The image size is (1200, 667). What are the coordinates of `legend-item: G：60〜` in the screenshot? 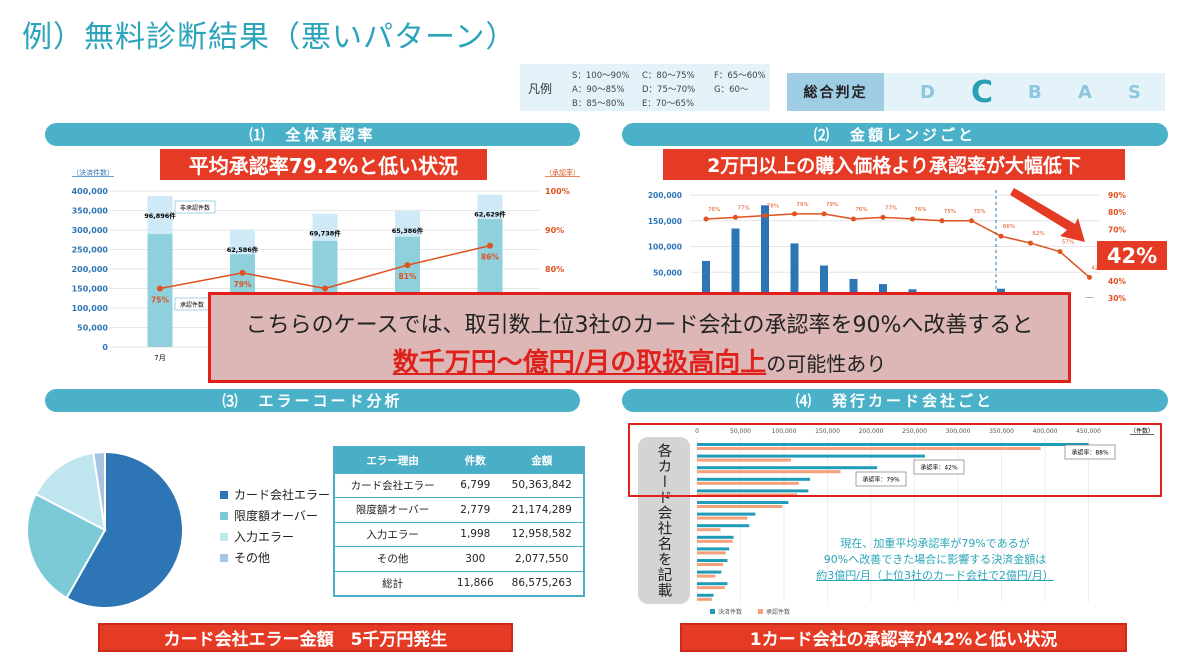 It's located at (731, 90).